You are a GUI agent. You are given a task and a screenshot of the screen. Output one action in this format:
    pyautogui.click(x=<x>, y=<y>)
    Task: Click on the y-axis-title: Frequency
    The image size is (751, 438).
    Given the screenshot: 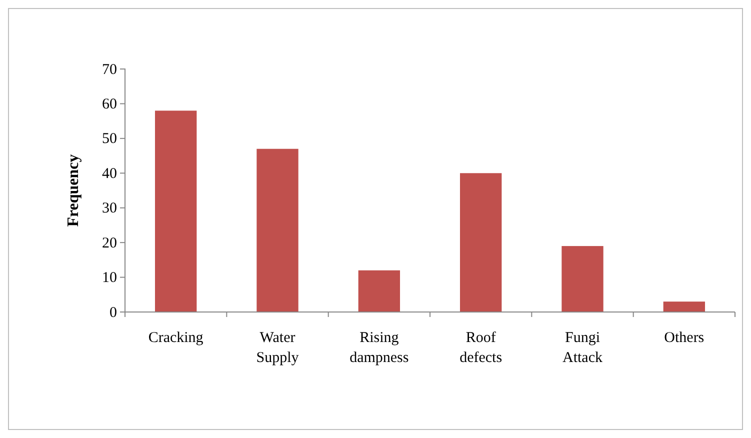 What is the action you would take?
    pyautogui.click(x=73, y=190)
    